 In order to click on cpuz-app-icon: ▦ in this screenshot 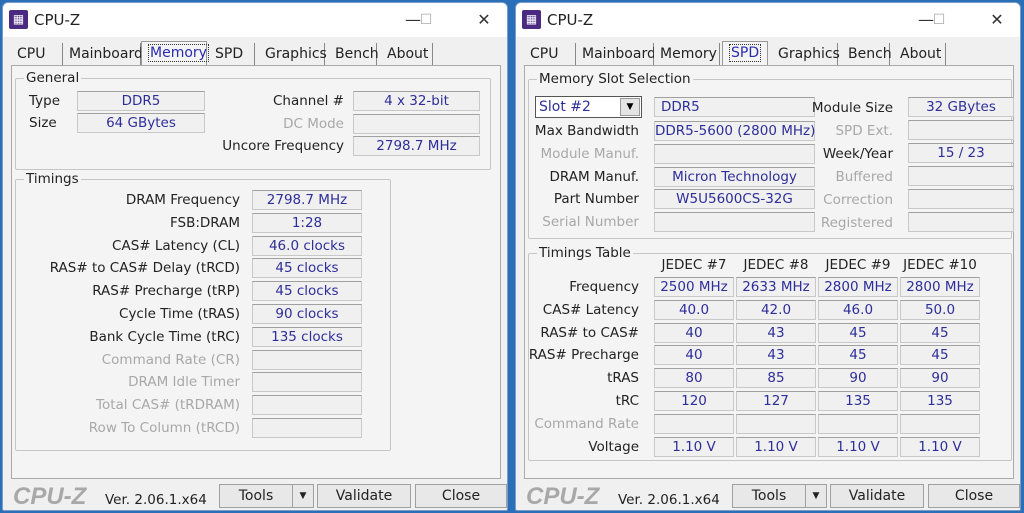, I will do `click(18, 19)`.